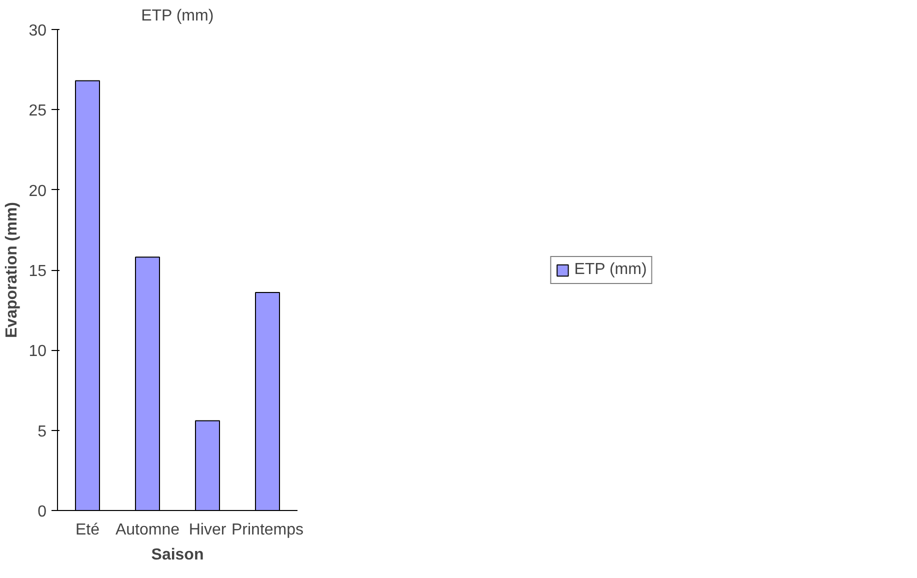  What do you see at coordinates (12, 270) in the screenshot?
I see `y-axis-title: Evaporation (mm)` at bounding box center [12, 270].